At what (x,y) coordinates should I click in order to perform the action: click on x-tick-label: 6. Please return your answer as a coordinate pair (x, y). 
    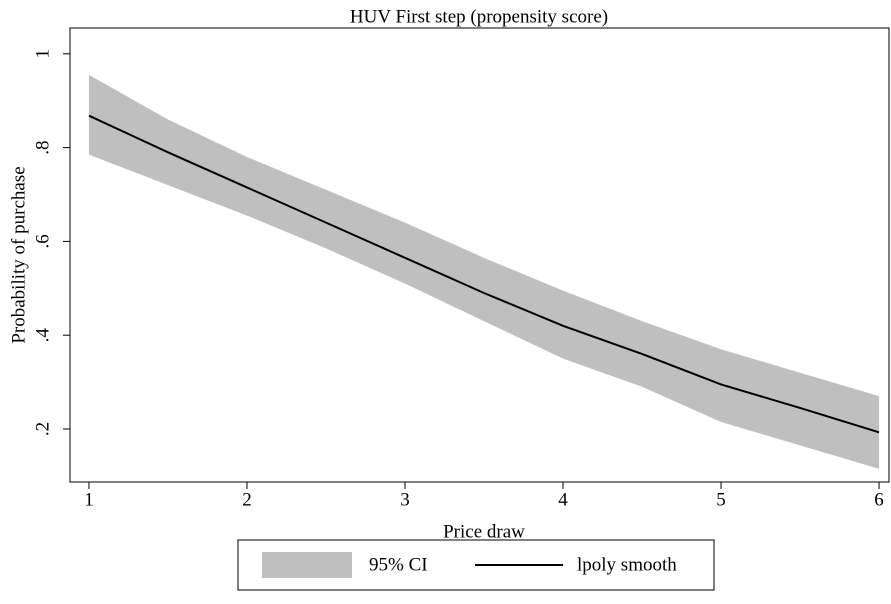
    Looking at the image, I should click on (879, 499).